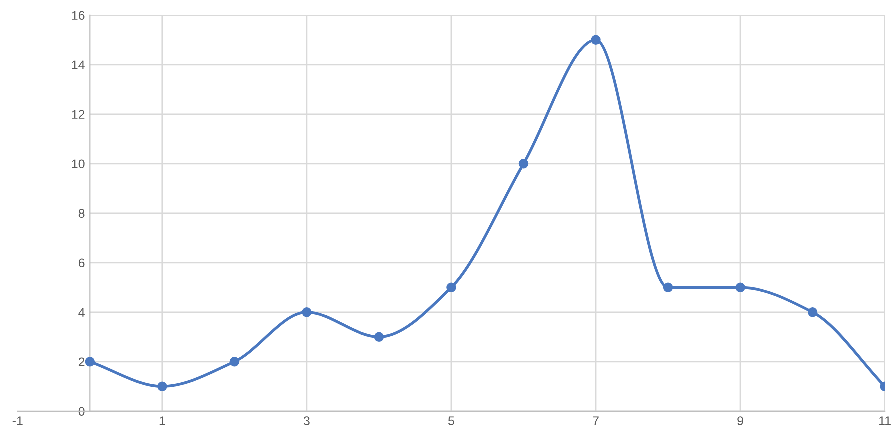 The height and width of the screenshot is (440, 894). Describe the element at coordinates (163, 421) in the screenshot. I see `x-tick-label: 1` at that location.